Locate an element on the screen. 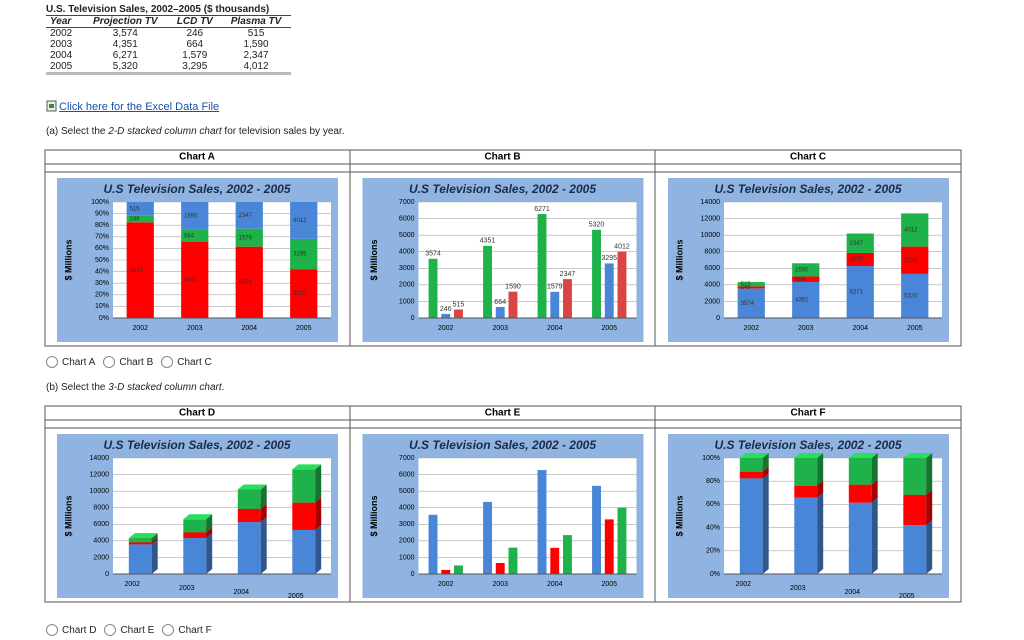 Image resolution: width=1024 pixels, height=640 pixels. option-label: Chart A is located at coordinates (79, 362).